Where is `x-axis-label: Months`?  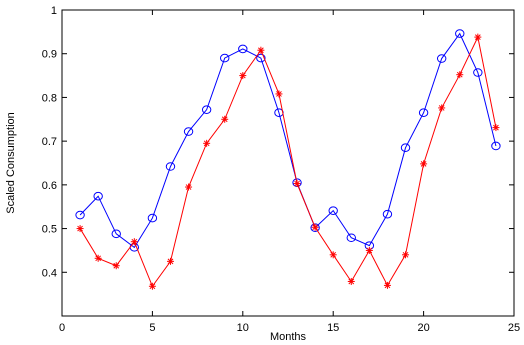
x-axis-label: Months is located at coordinates (288, 337).